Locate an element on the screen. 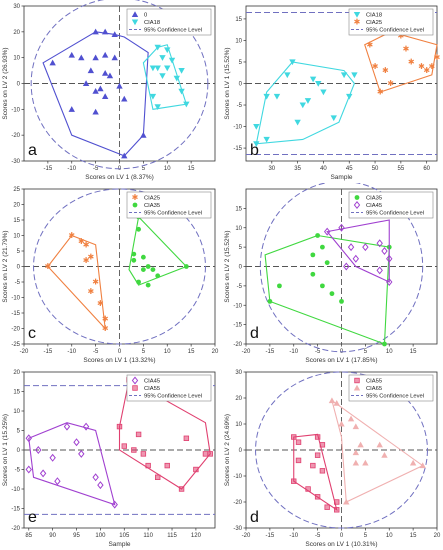 This screenshot has height=550, width=443. x-tick-label: 45 is located at coordinates (349, 169).